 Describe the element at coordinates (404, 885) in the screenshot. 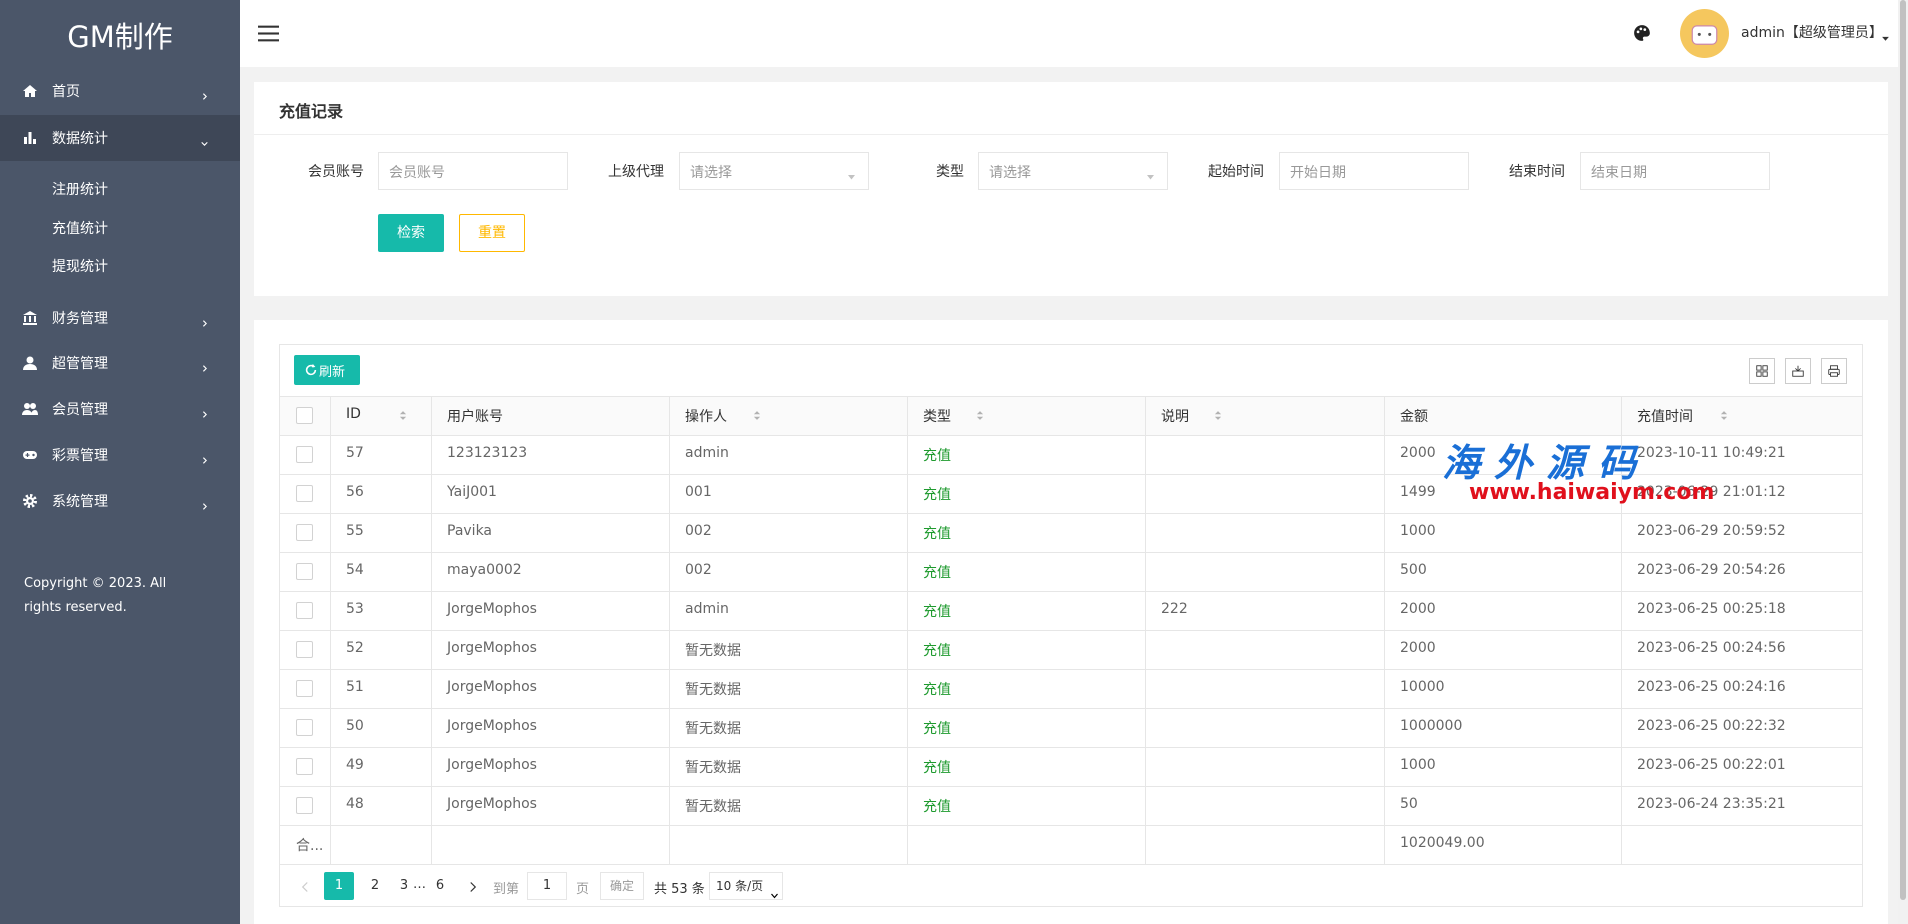

I see `page-number: 3` at that location.